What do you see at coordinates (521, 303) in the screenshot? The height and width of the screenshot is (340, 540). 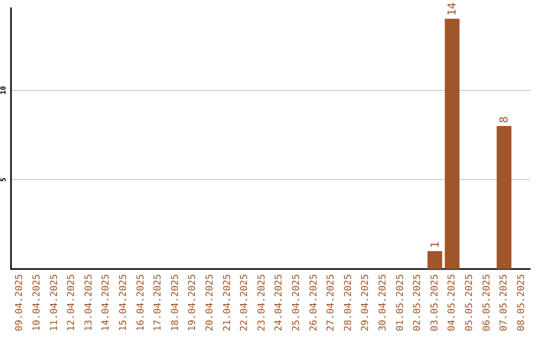 I see `x-tick-label: 08.05.2025` at bounding box center [521, 303].